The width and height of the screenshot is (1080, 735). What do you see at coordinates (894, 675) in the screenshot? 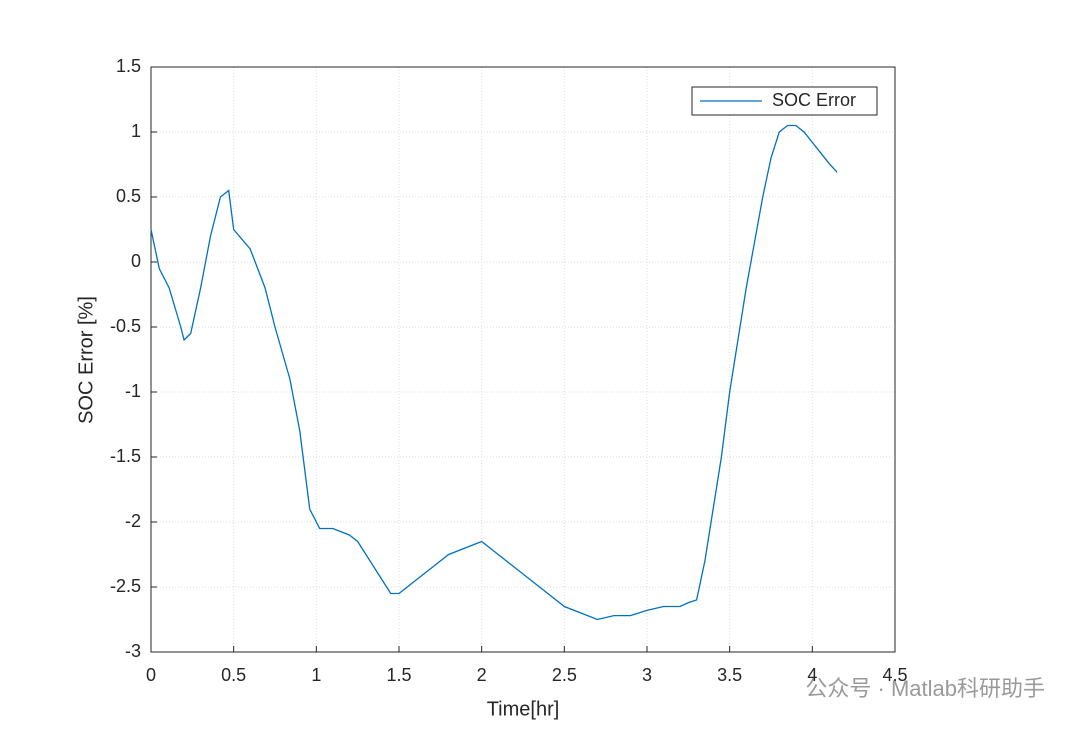
I see `x-tick-label: 4.5` at bounding box center [894, 675].